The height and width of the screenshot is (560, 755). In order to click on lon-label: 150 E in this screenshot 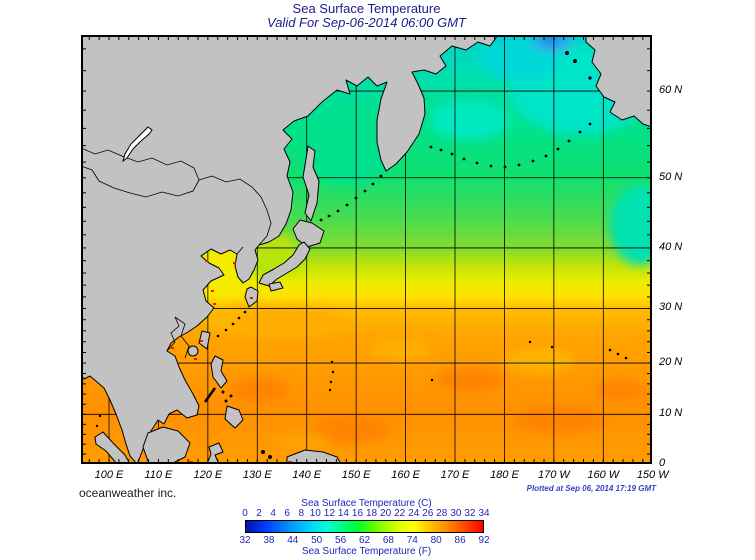, I will do `click(356, 475)`.